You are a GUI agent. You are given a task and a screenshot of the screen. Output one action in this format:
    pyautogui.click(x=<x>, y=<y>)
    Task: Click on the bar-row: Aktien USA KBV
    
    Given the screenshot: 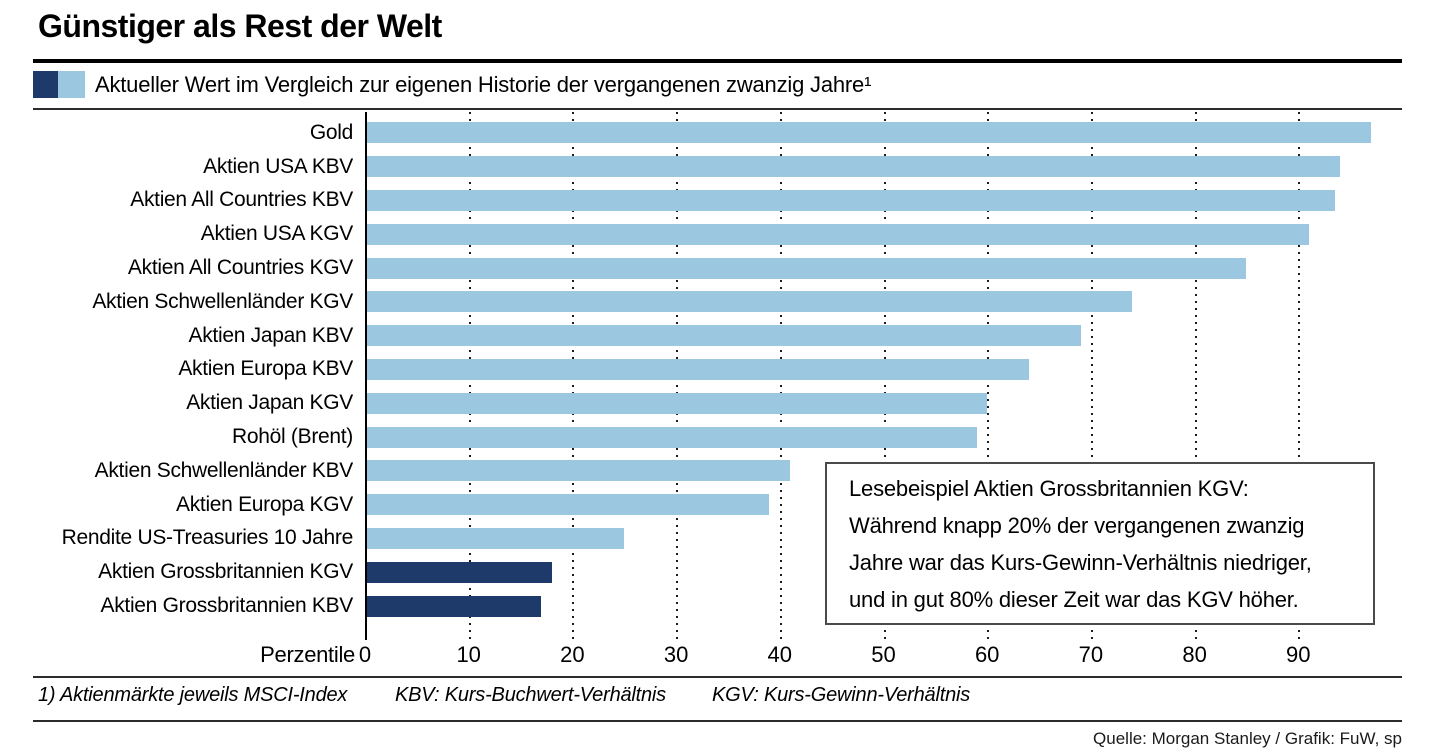 What is the action you would take?
    pyautogui.click(x=717, y=167)
    